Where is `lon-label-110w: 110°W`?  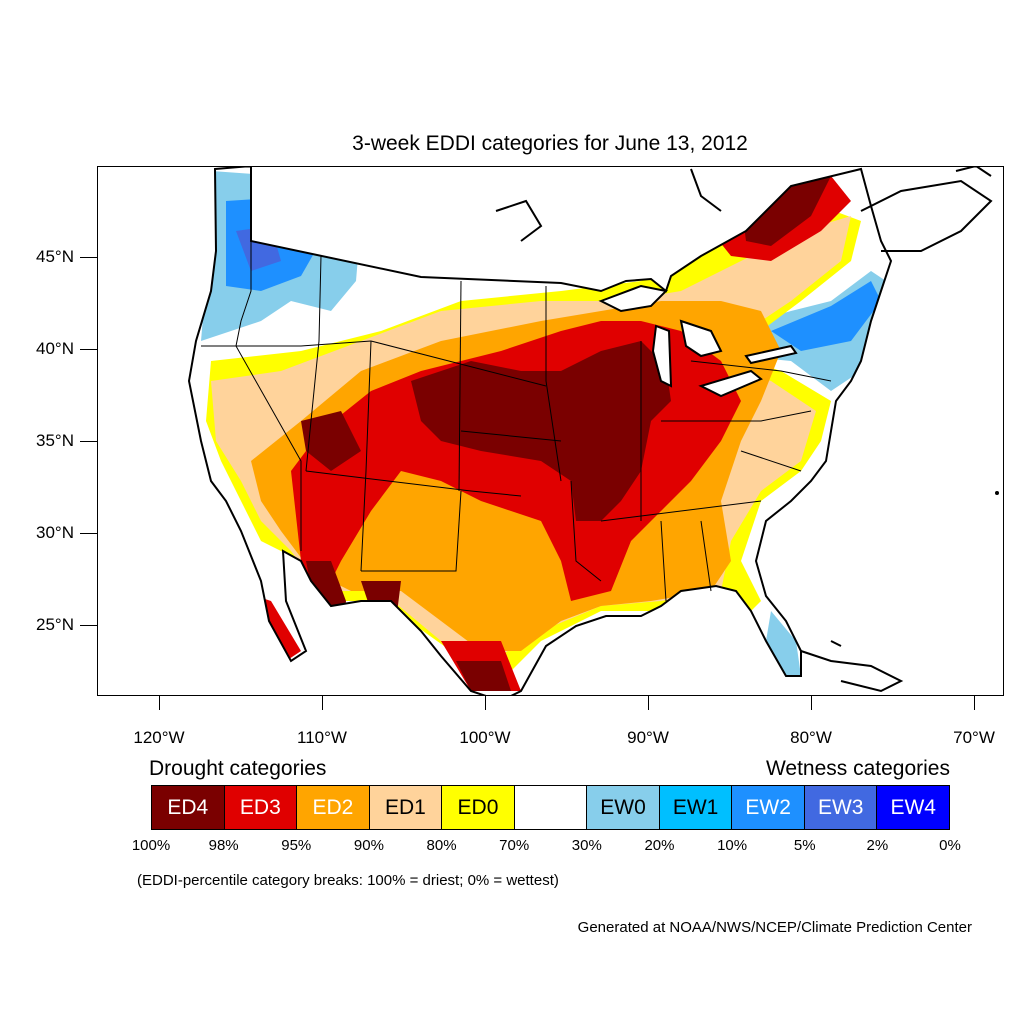 lon-label-110w: 110°W is located at coordinates (322, 737).